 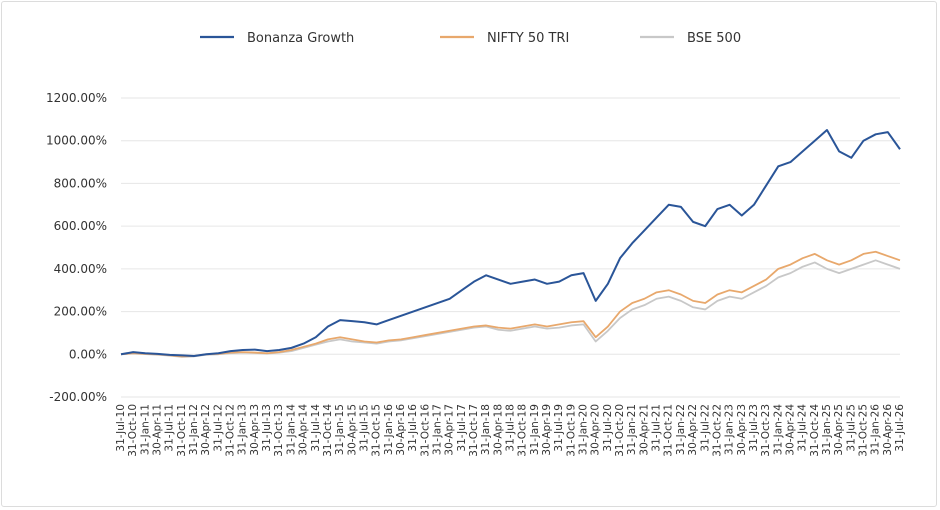 I want to click on x-tick-label: 31-Jan-20, so click(x=584, y=429).